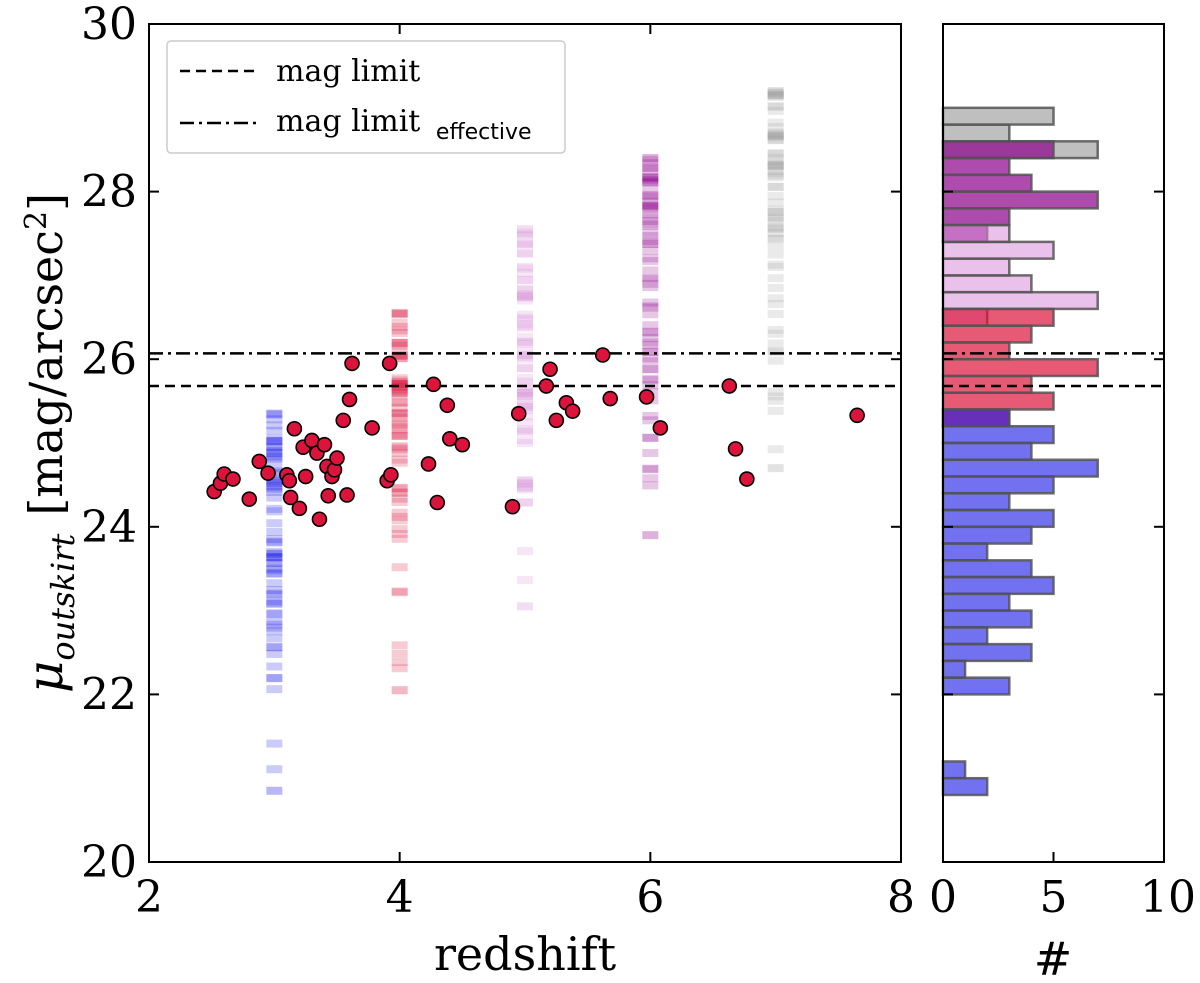 The width and height of the screenshot is (1200, 983). I want to click on y-tick-label: 26, so click(109, 359).